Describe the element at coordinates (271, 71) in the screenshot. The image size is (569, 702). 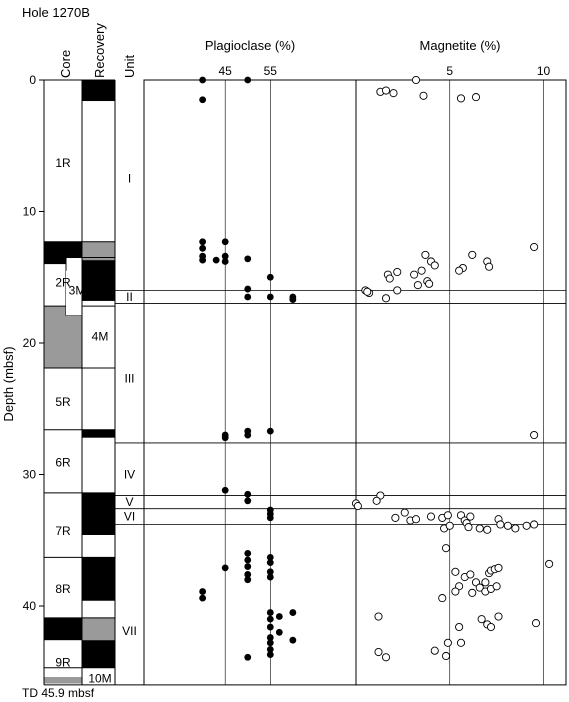
I see `plagioclase-tick-label: 55` at that location.